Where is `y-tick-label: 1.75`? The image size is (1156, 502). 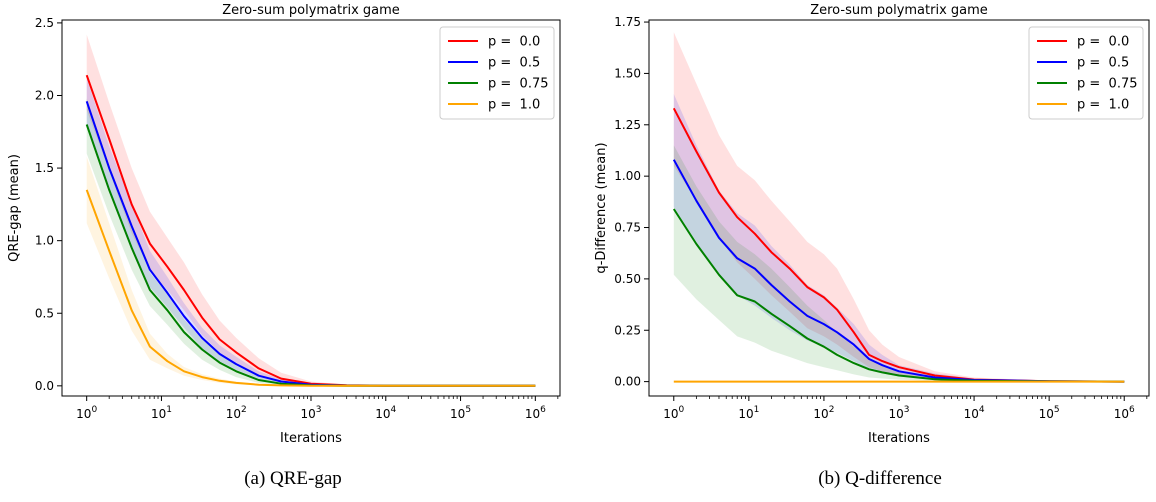 y-tick-label: 1.75 is located at coordinates (627, 22).